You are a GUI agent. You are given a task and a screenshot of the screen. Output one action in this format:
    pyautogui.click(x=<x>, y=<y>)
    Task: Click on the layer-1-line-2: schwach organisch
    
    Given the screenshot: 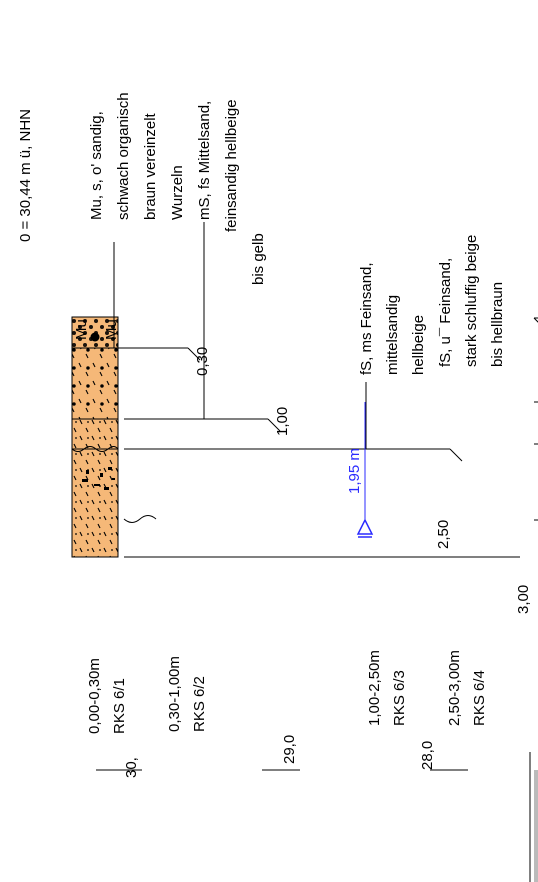 What is the action you would take?
    pyautogui.click(x=123, y=156)
    